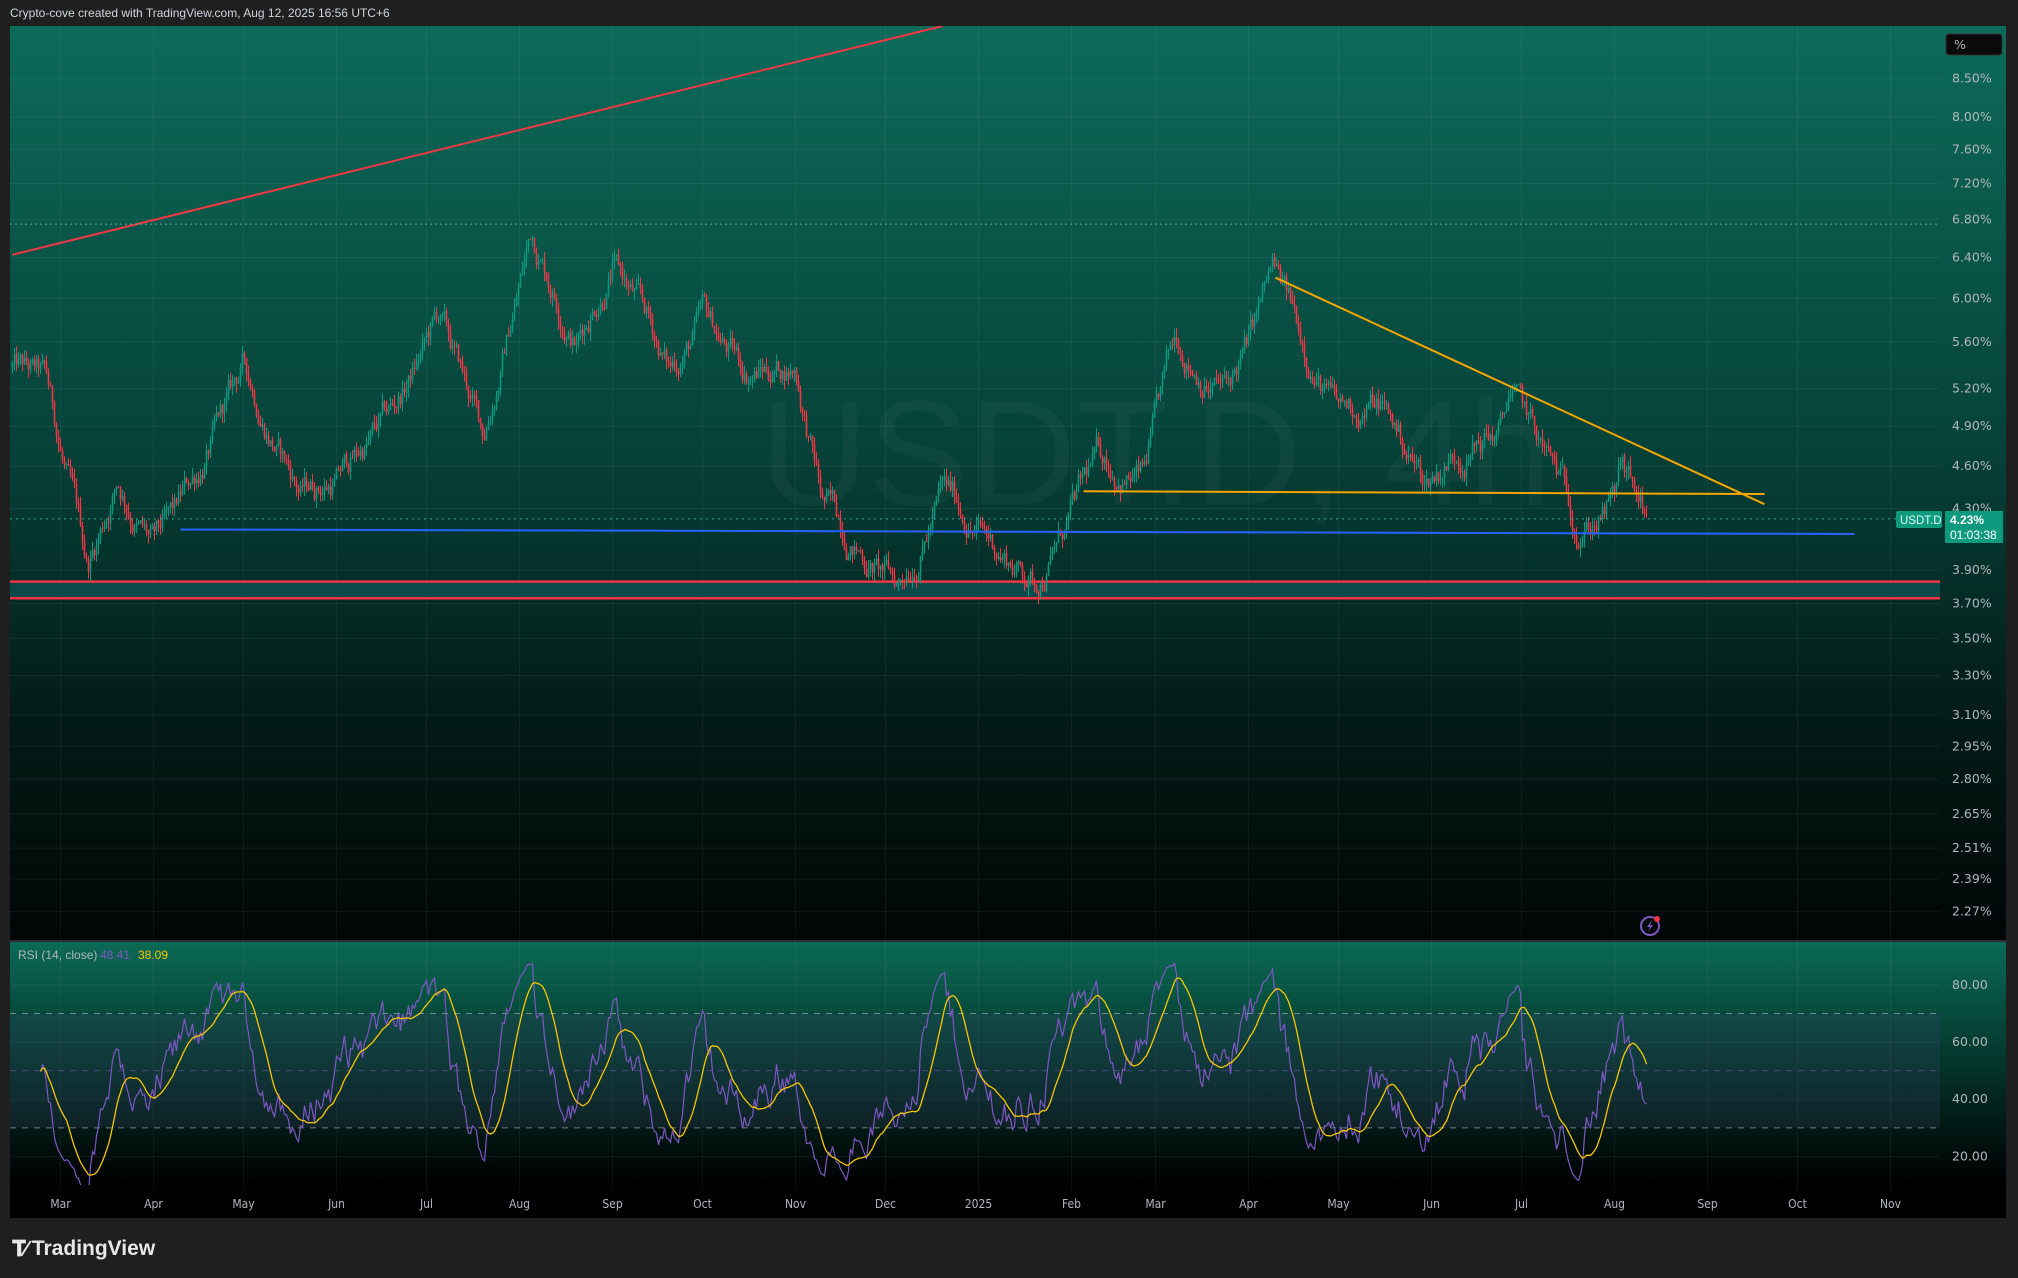 Image resolution: width=2018 pixels, height=1278 pixels. Describe the element at coordinates (1974, 527) in the screenshot. I see `price-tag-bg` at that location.